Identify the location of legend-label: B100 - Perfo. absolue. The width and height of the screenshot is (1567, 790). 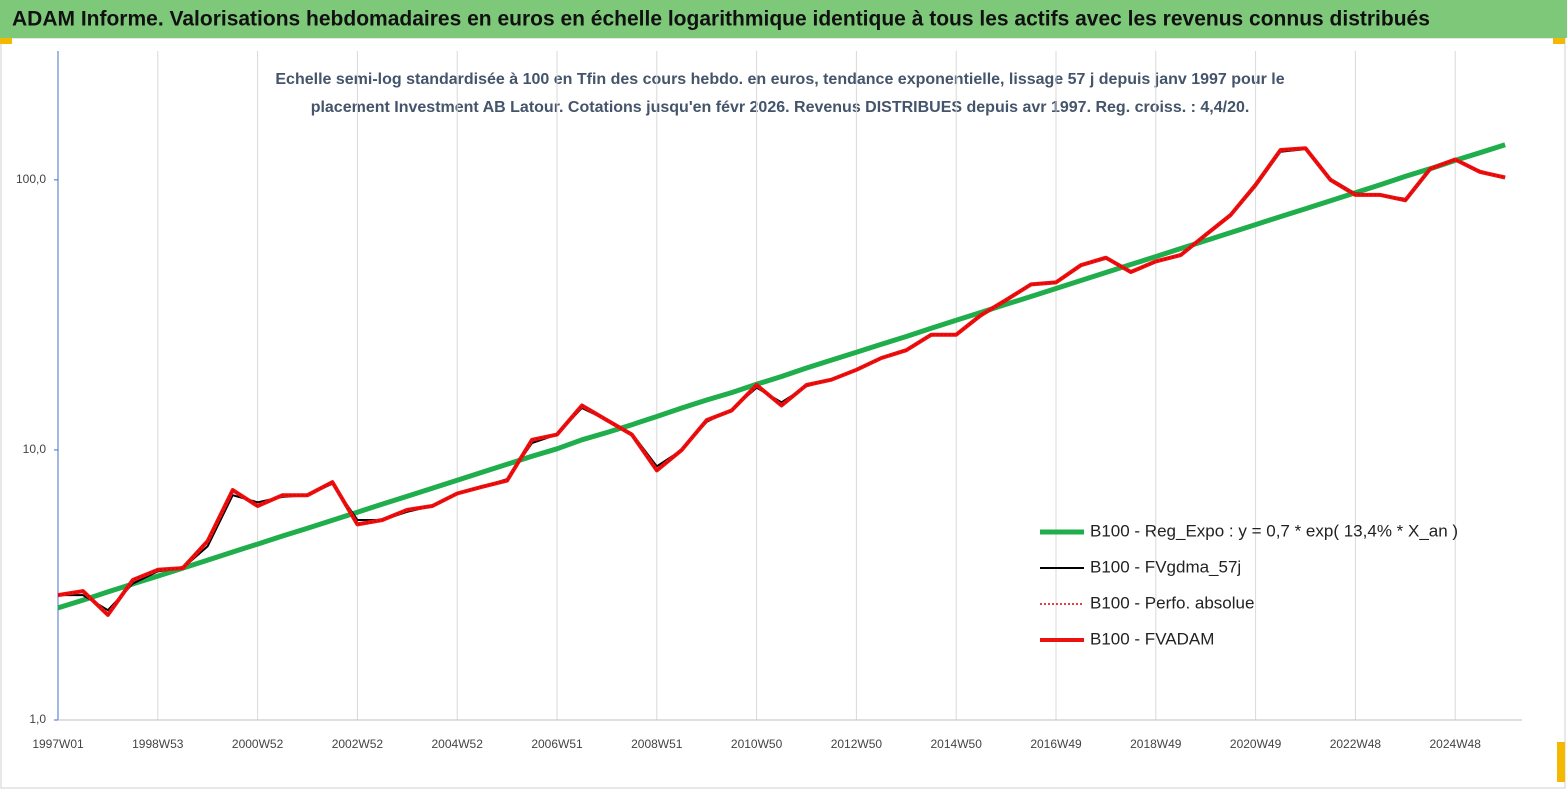
(1172, 602).